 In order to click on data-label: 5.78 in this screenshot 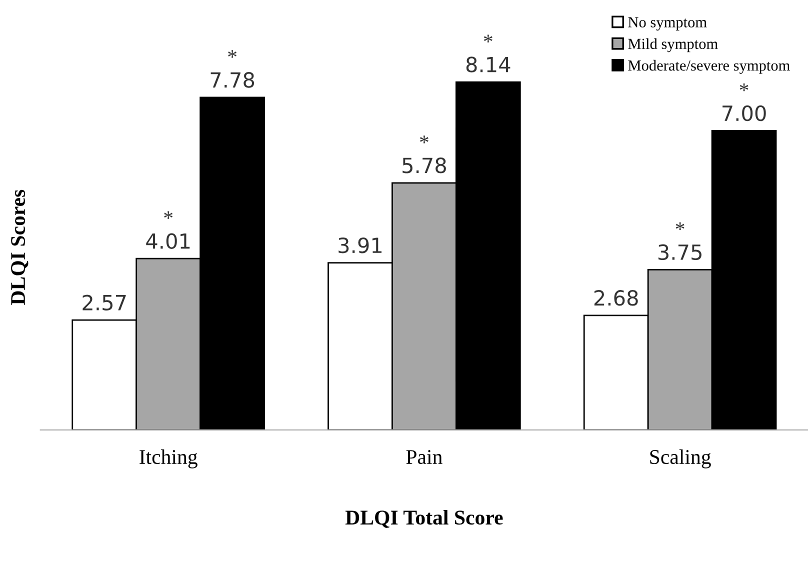, I will do `click(424, 166)`.